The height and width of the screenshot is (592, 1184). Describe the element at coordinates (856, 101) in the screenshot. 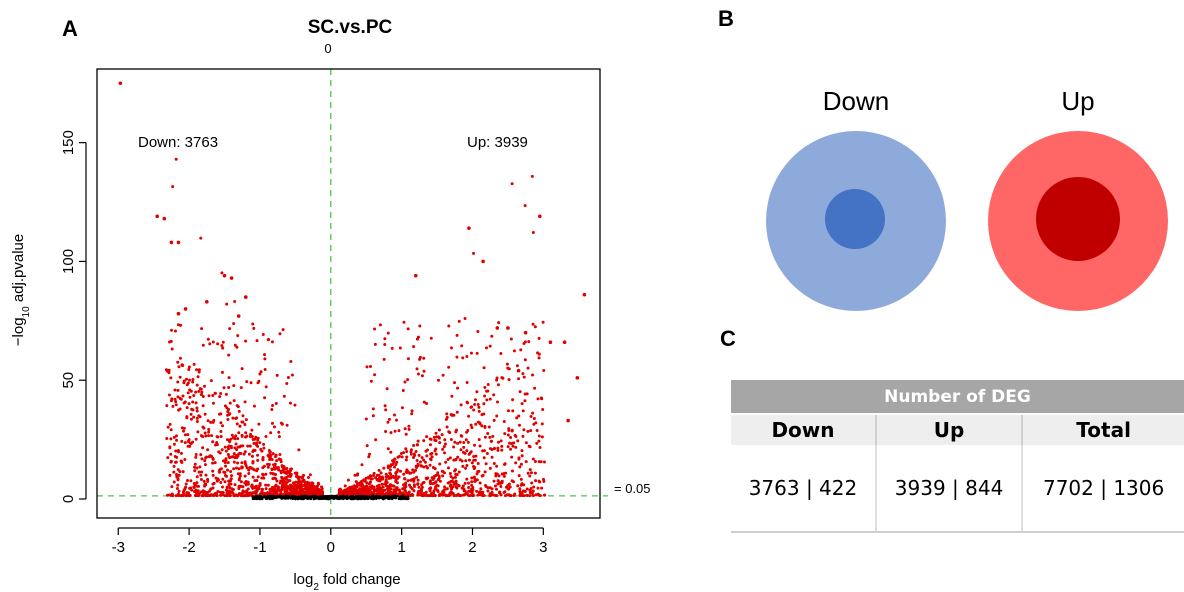

I see `venn-down-label: Down` at that location.